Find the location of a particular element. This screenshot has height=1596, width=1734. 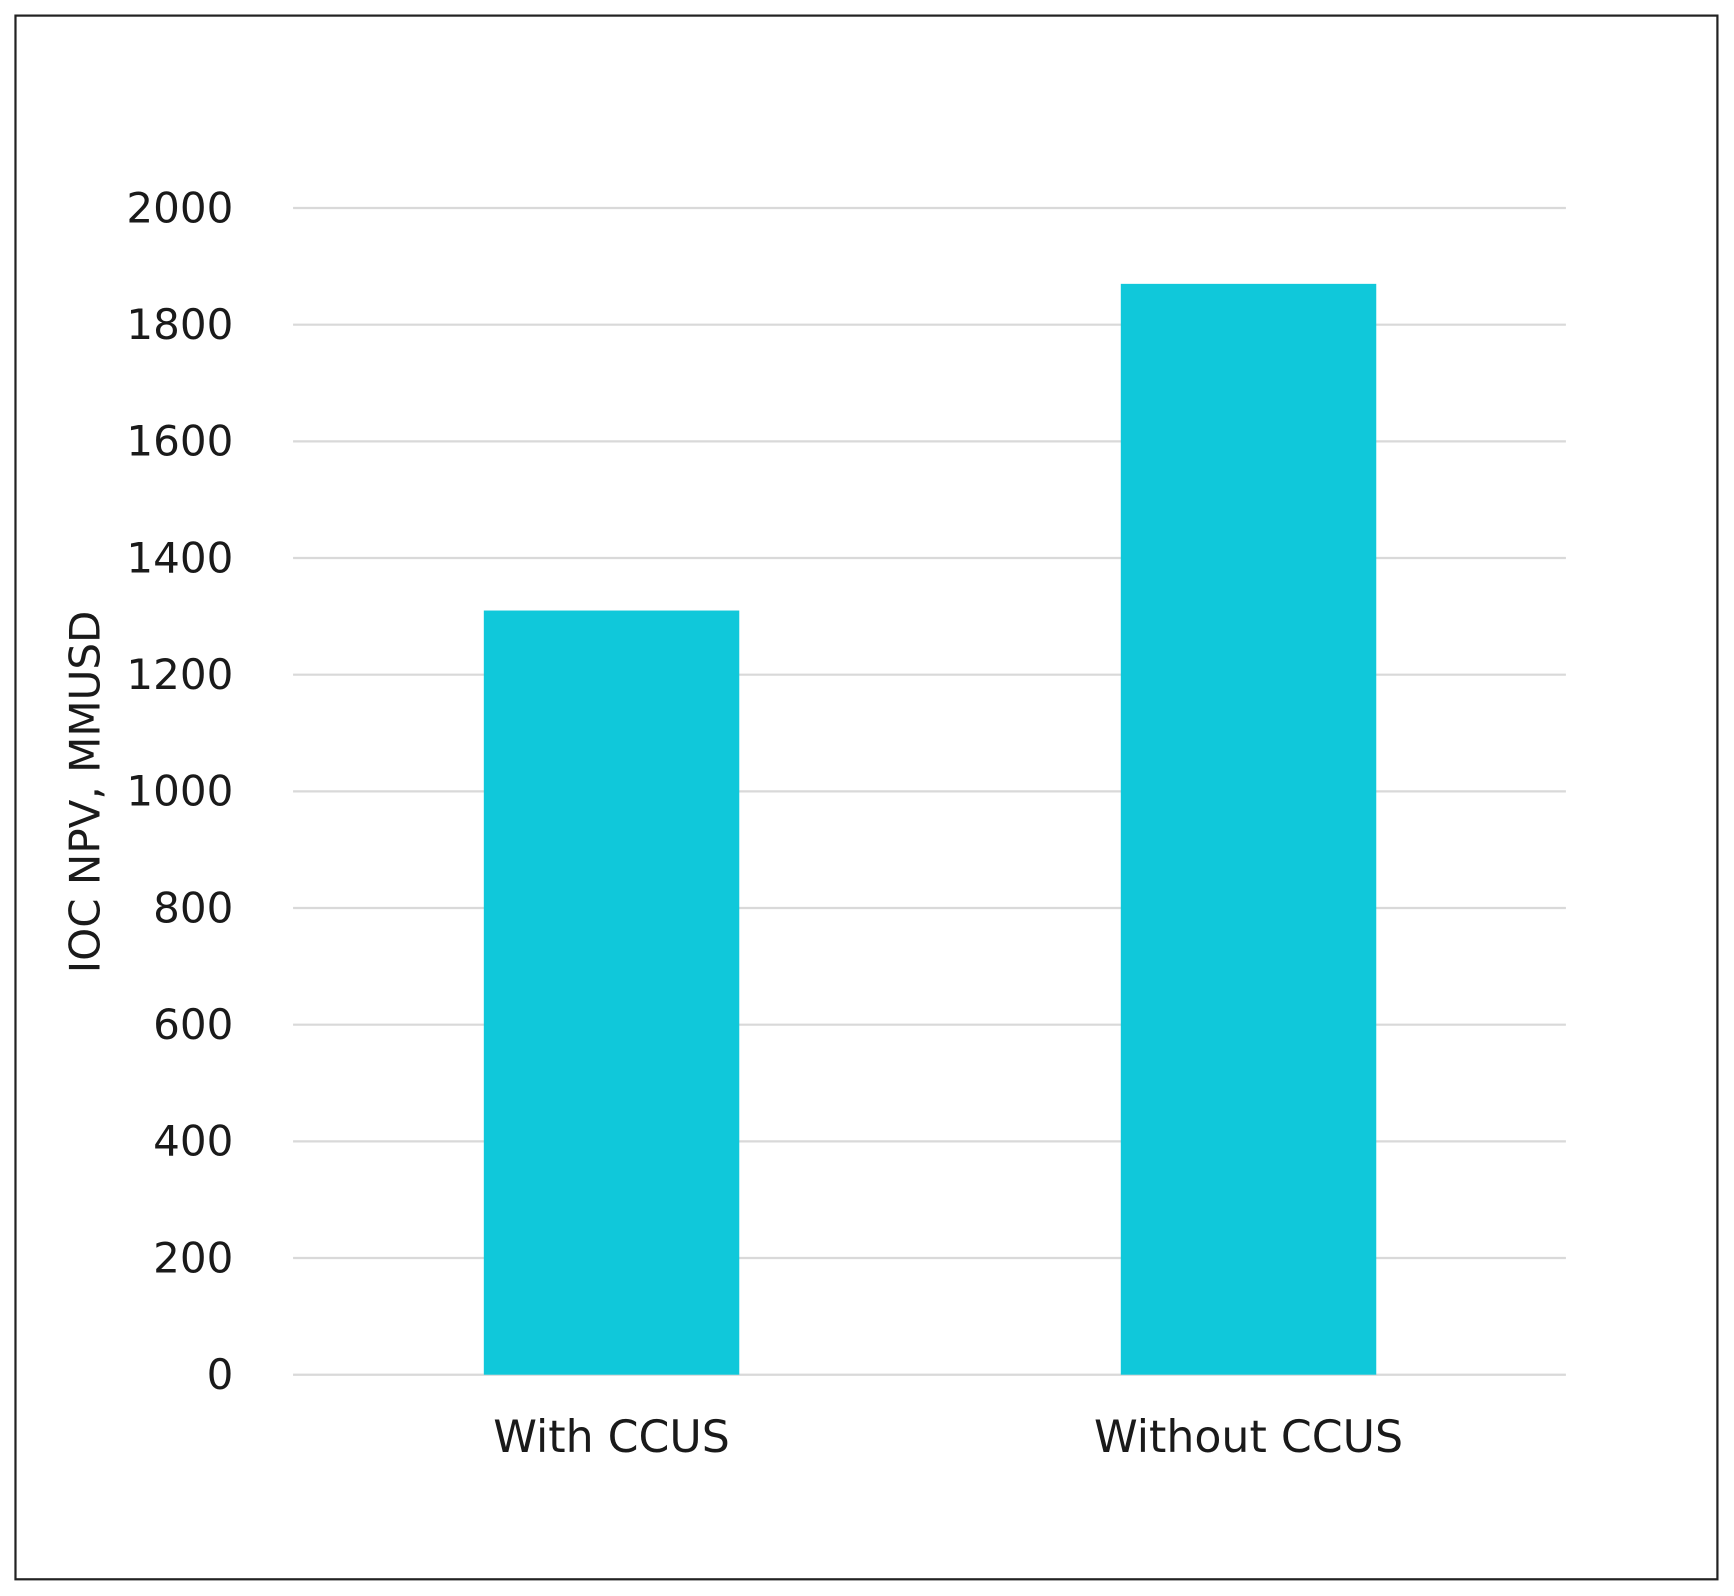

x-tick-label: With CCUS is located at coordinates (611, 1437).